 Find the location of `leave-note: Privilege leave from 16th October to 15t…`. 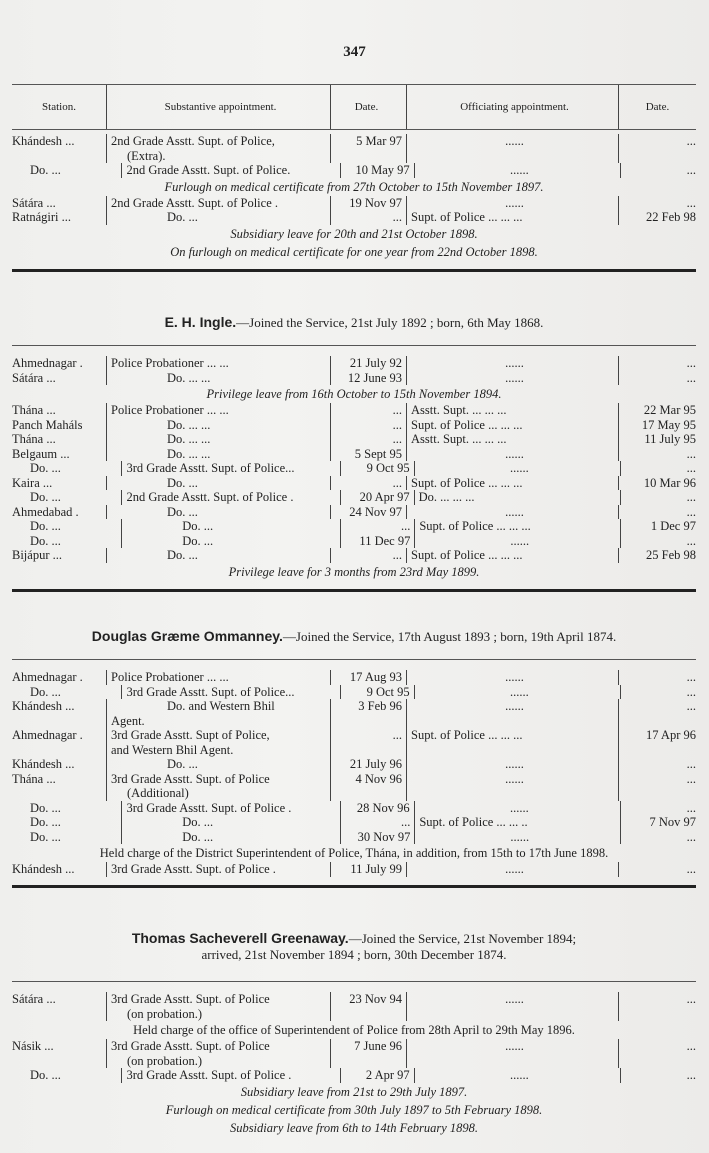

leave-note: Privilege leave from 16th October to 15t… is located at coordinates (354, 394).